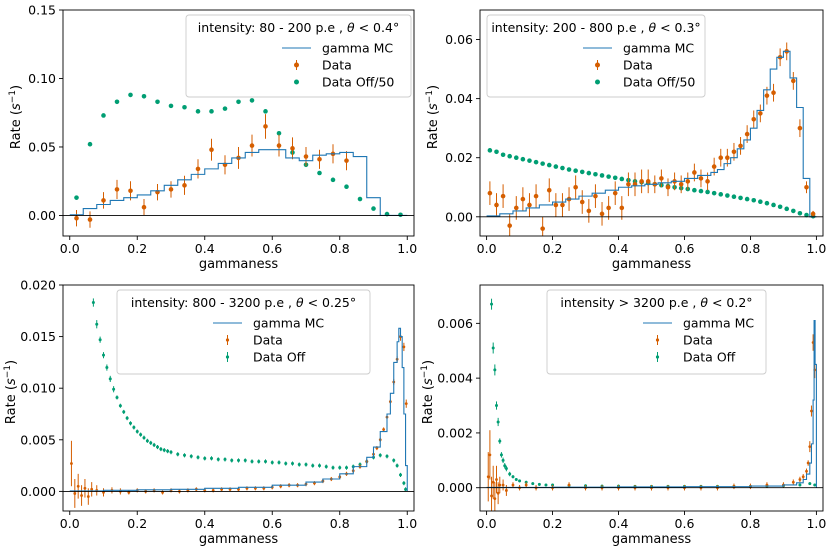 This screenshot has height=551, width=830. What do you see at coordinates (553, 248) in the screenshot?
I see `x-tick-label: 0.2` at bounding box center [553, 248].